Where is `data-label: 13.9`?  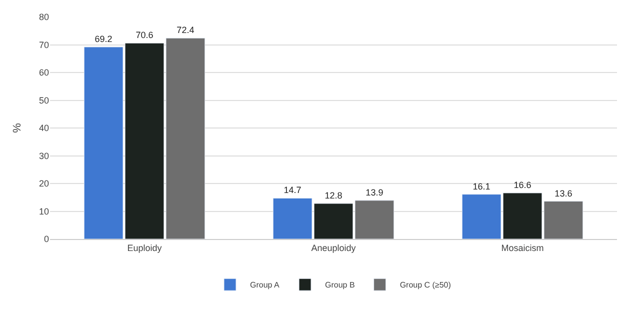 data-label: 13.9 is located at coordinates (375, 192).